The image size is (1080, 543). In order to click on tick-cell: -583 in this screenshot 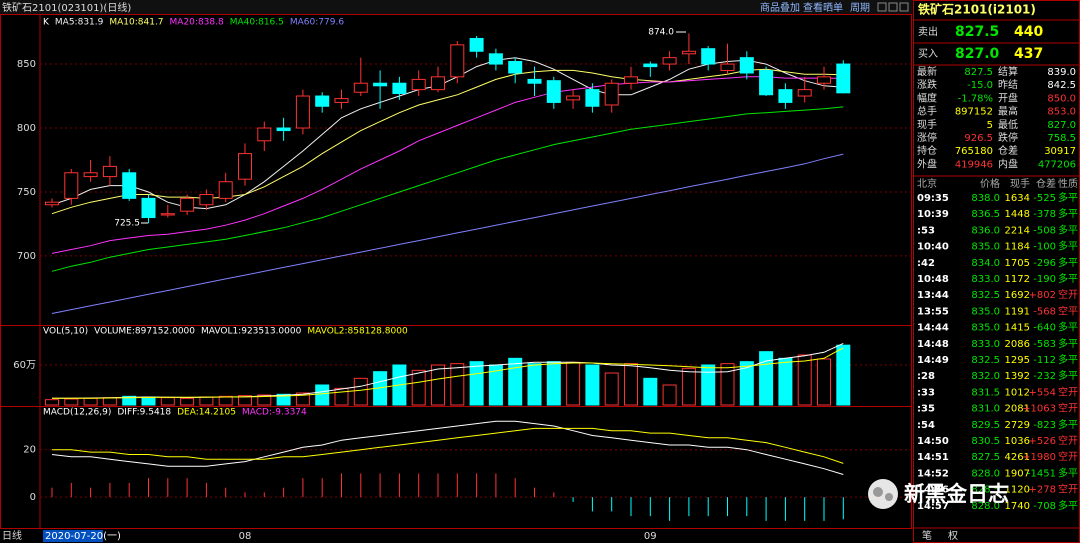, I will do `click(1044, 344)`.